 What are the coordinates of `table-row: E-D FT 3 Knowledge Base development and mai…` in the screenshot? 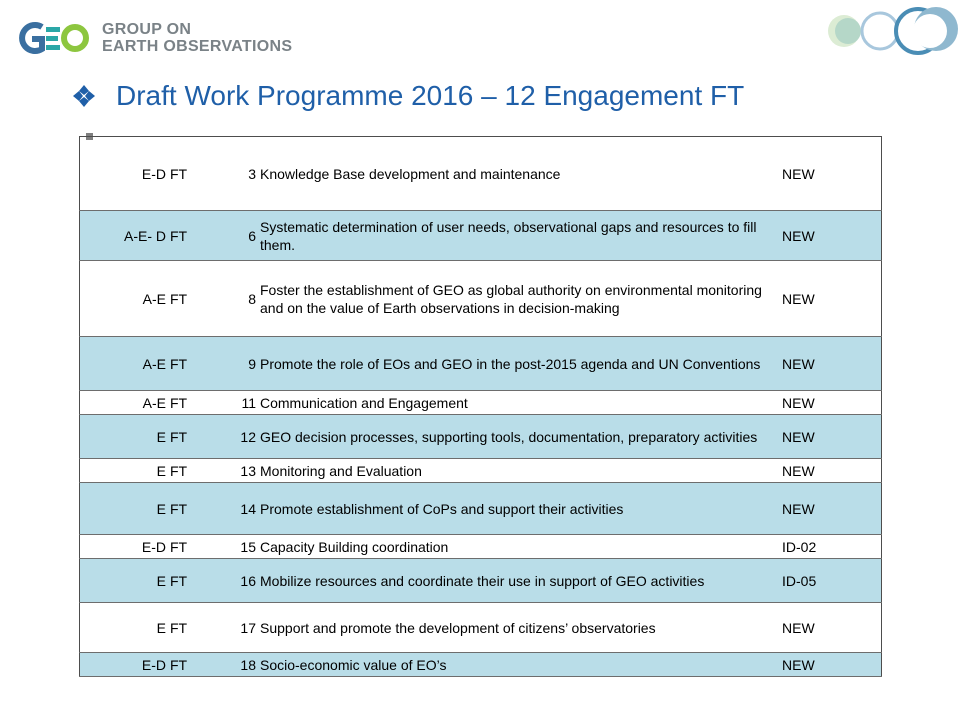 It's located at (480, 173).